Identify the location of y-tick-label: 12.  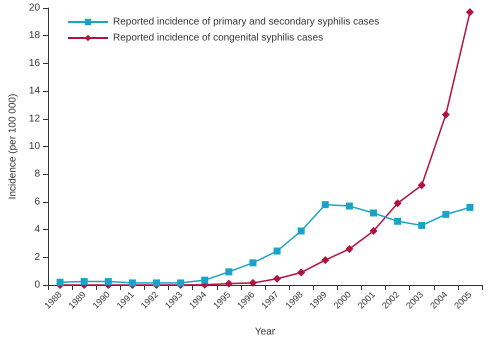
(34, 118).